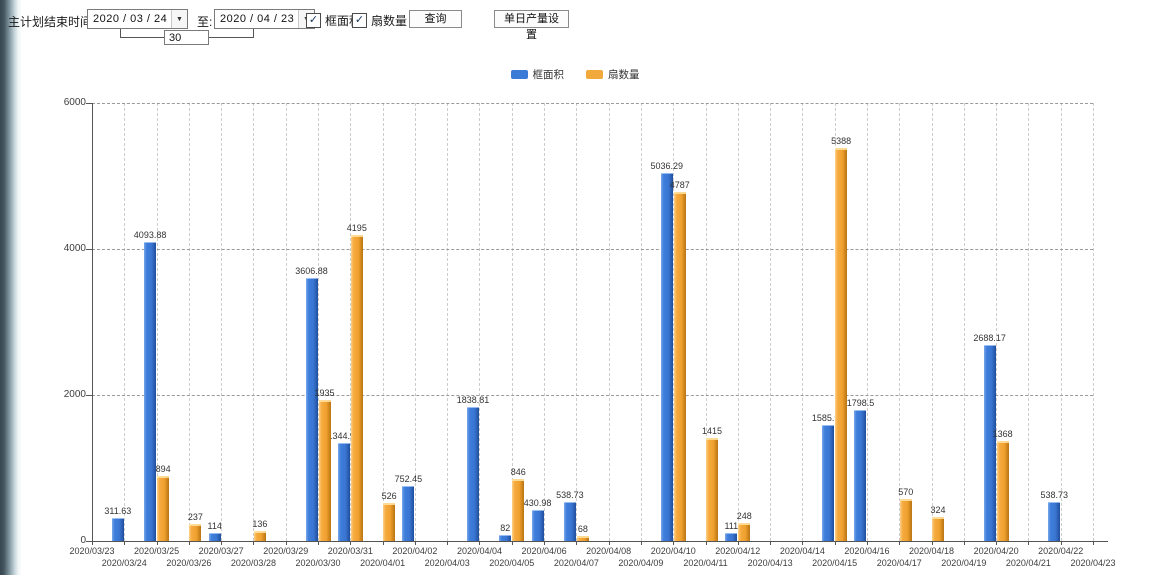 This screenshot has height=575, width=1150. What do you see at coordinates (356, 227) in the screenshot?
I see `bar-value-label: 4195` at bounding box center [356, 227].